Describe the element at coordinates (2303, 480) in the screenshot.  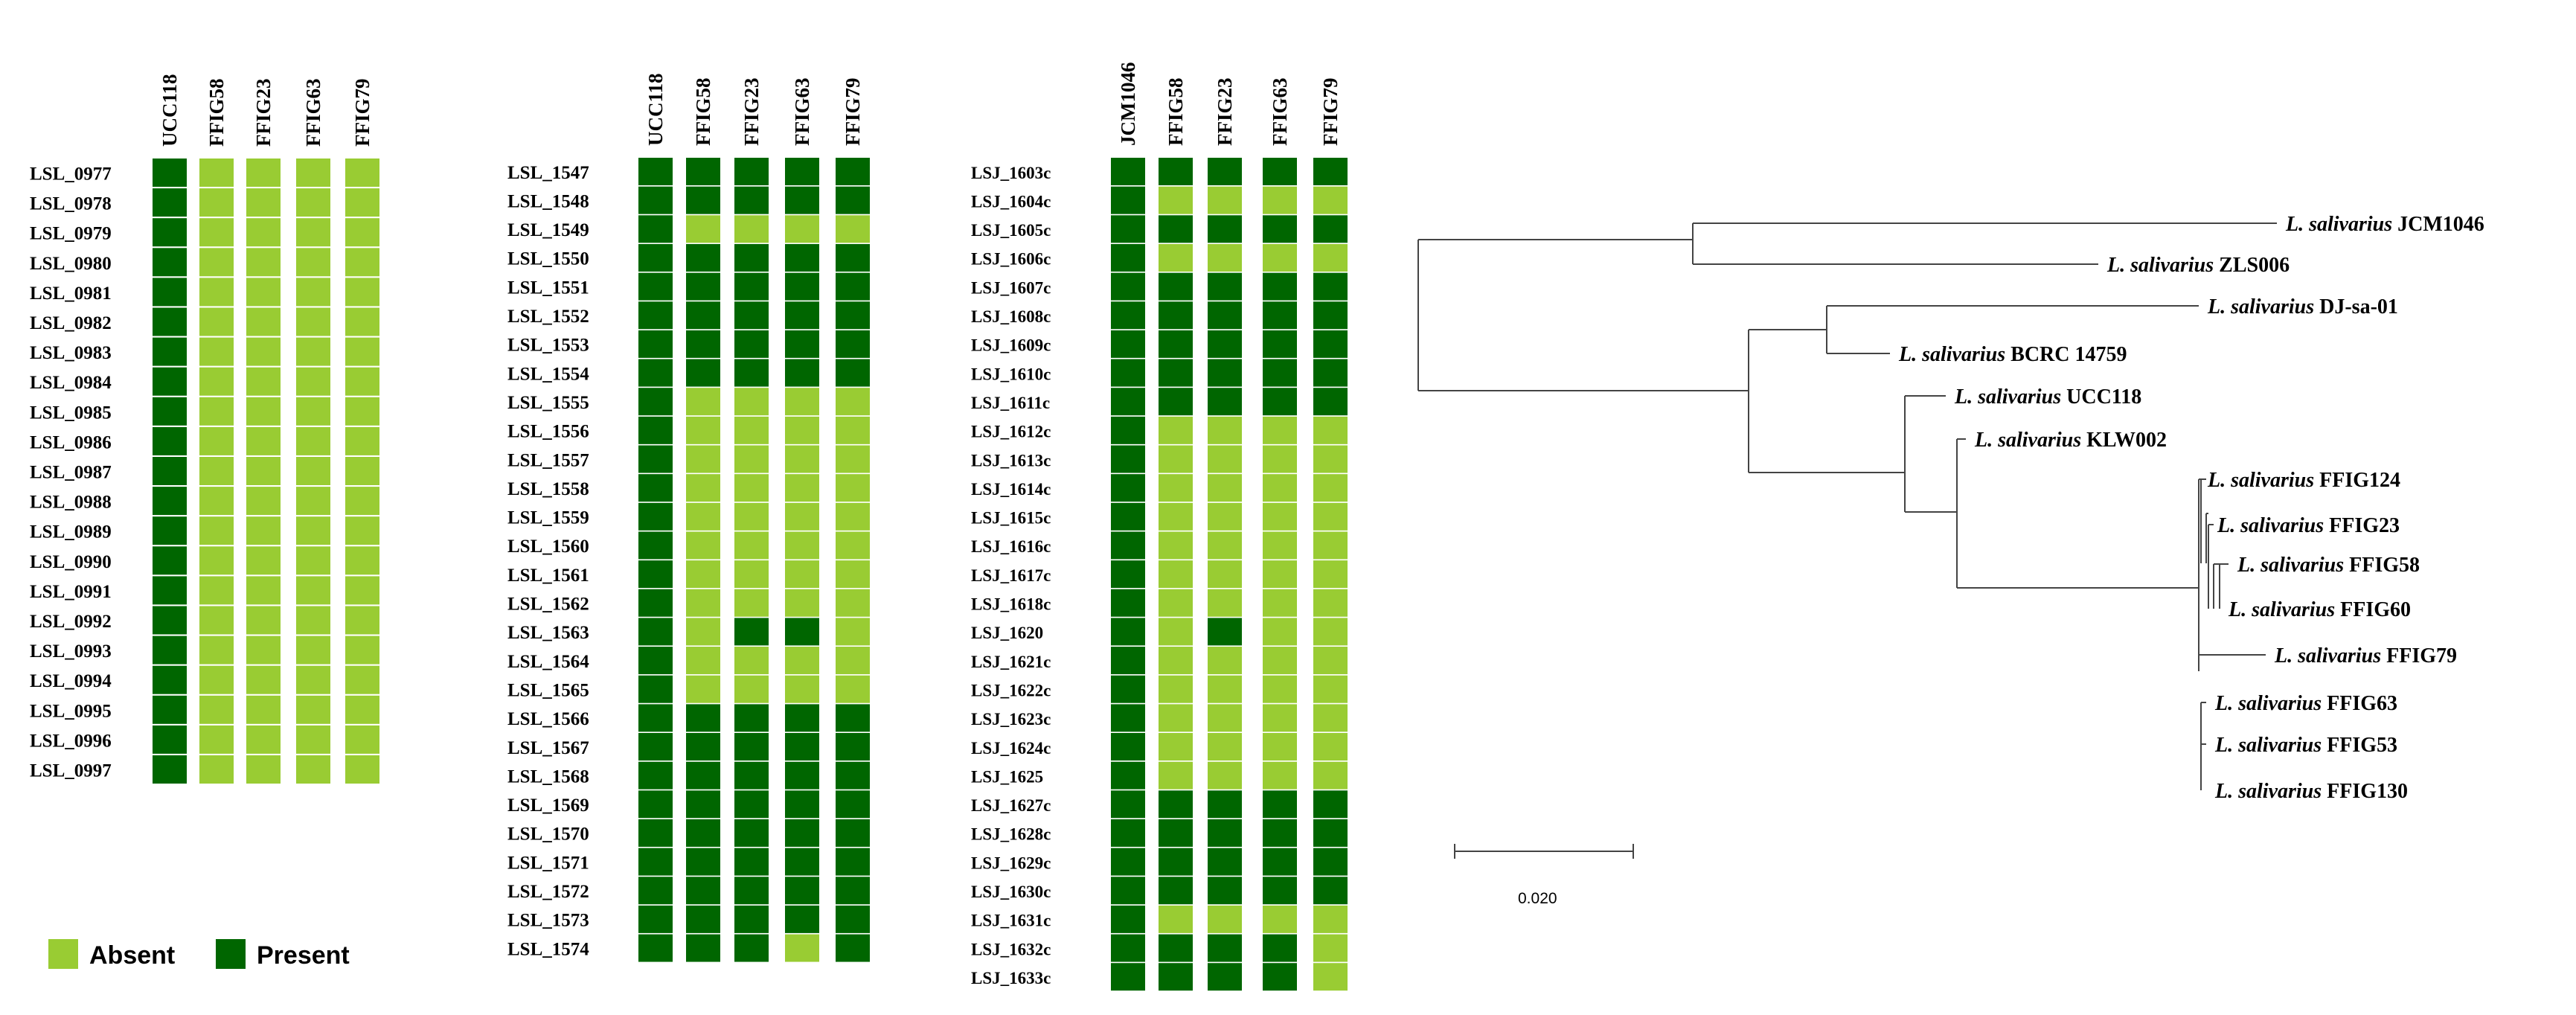
I see `tree-leaf-label: L. salivarius FFIG124` at that location.